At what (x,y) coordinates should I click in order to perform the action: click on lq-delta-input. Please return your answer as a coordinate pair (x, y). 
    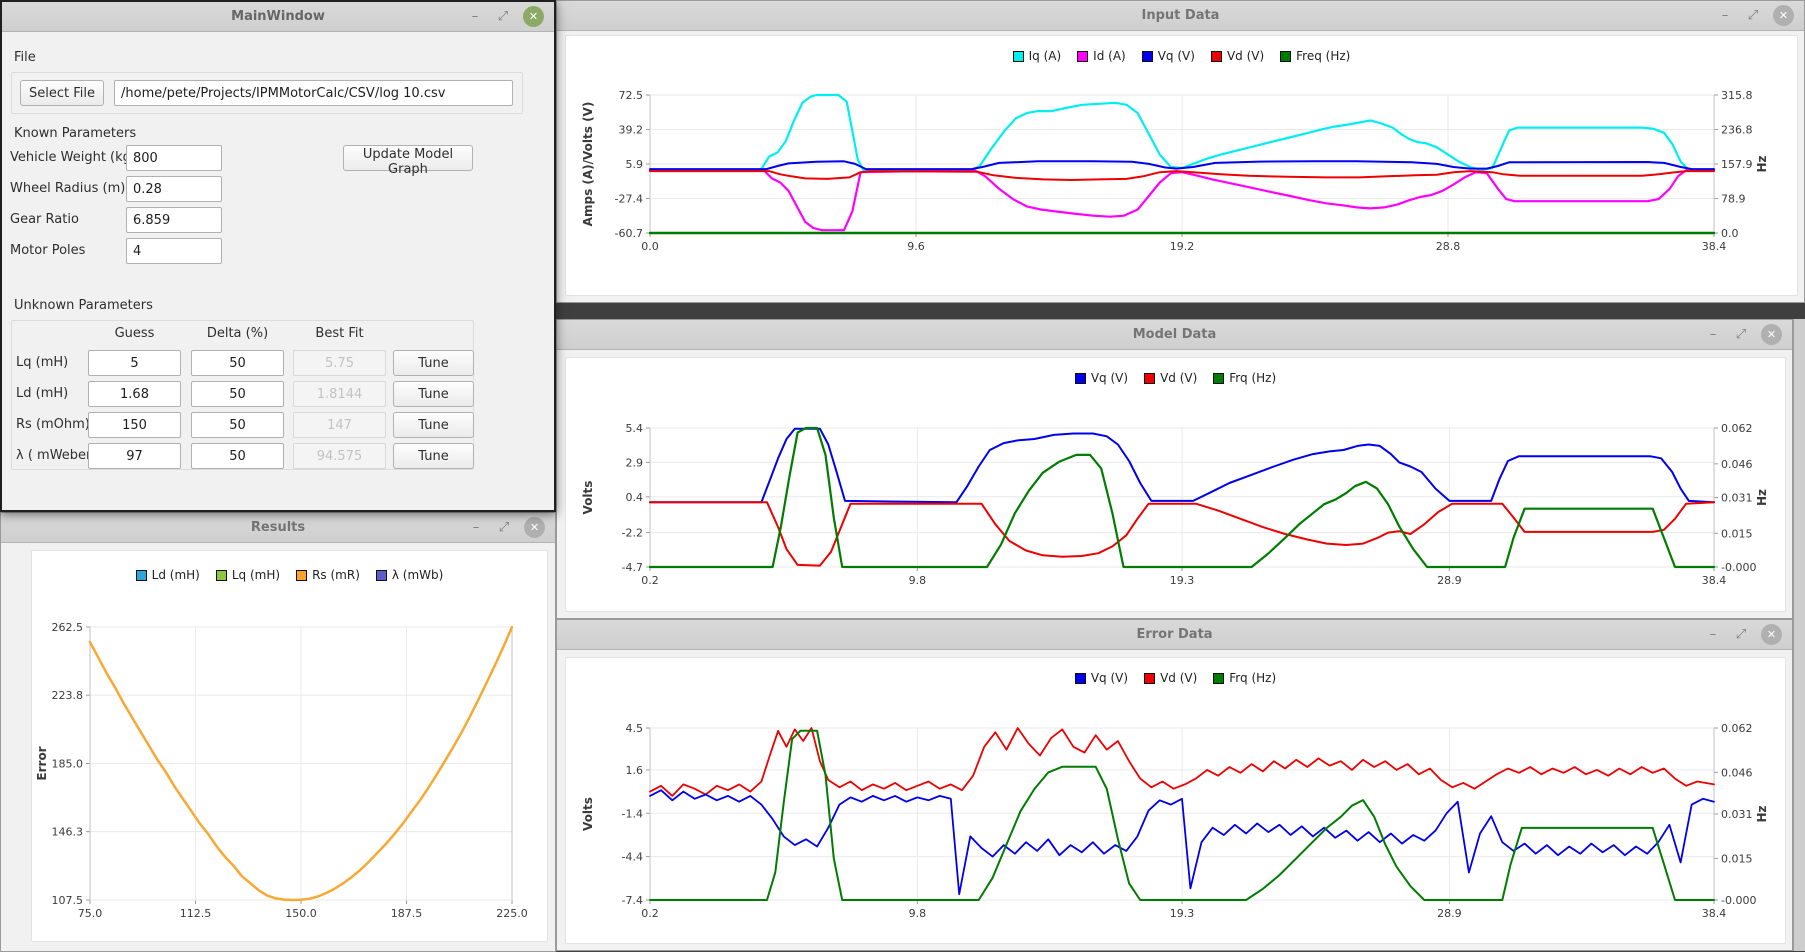
    Looking at the image, I should click on (237, 363).